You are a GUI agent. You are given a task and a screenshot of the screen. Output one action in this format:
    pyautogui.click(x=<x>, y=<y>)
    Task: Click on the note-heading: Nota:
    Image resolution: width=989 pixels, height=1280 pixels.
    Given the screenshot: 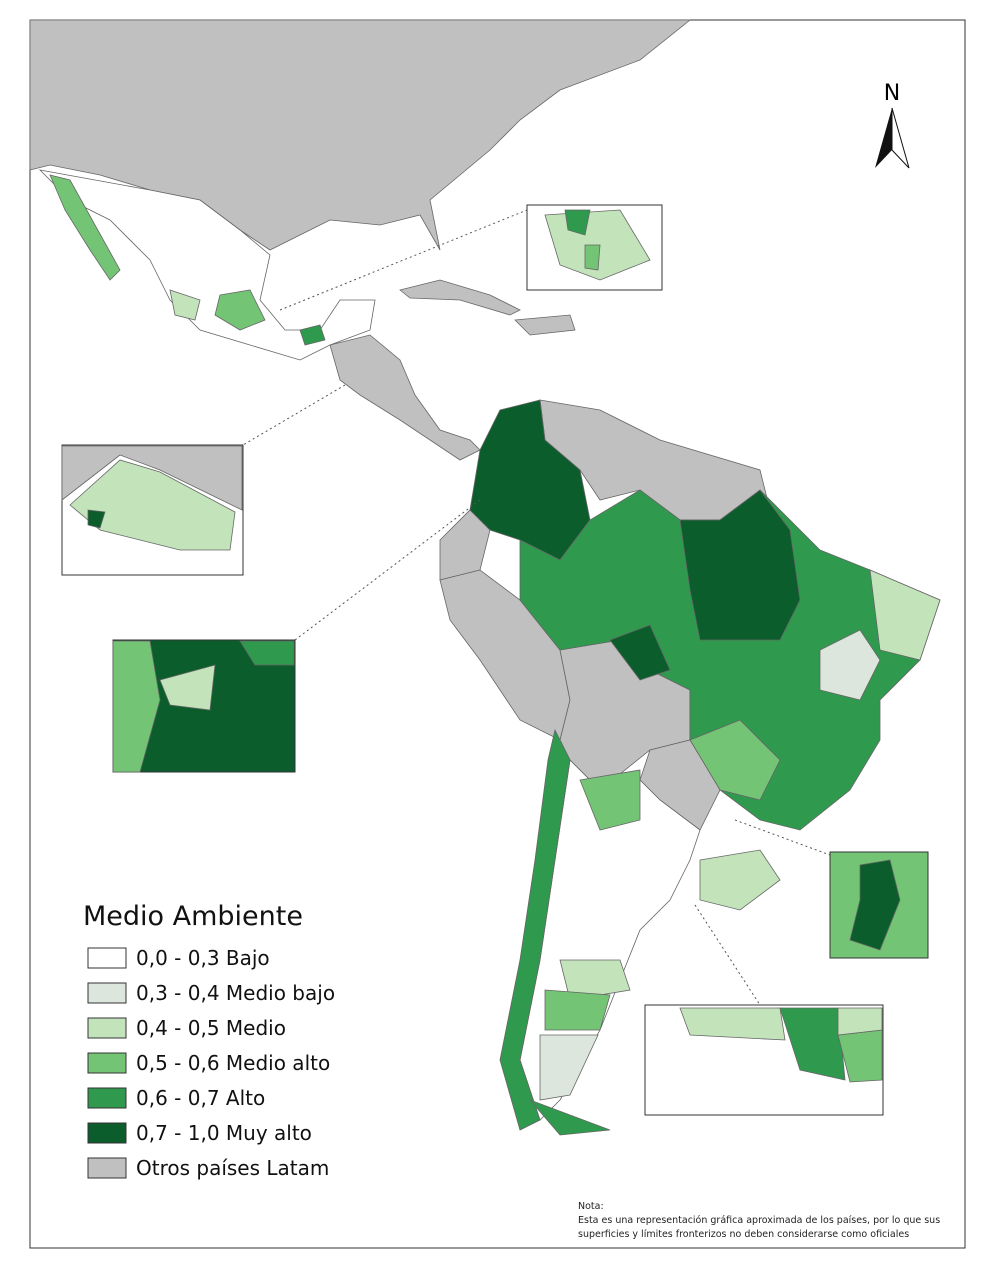 What is the action you would take?
    pyautogui.click(x=591, y=1206)
    